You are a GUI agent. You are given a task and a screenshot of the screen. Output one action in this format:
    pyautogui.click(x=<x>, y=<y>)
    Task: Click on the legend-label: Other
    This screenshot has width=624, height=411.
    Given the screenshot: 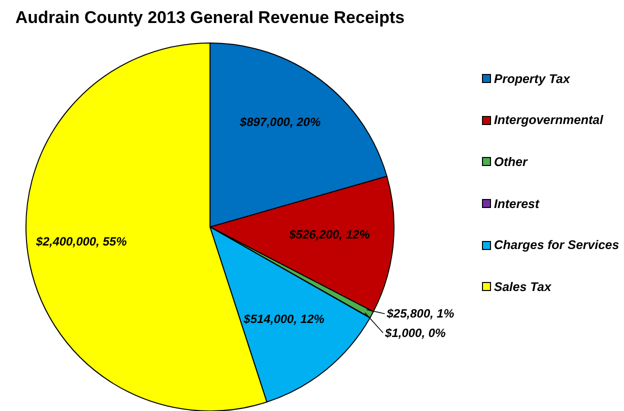 What is the action you would take?
    pyautogui.click(x=511, y=161)
    